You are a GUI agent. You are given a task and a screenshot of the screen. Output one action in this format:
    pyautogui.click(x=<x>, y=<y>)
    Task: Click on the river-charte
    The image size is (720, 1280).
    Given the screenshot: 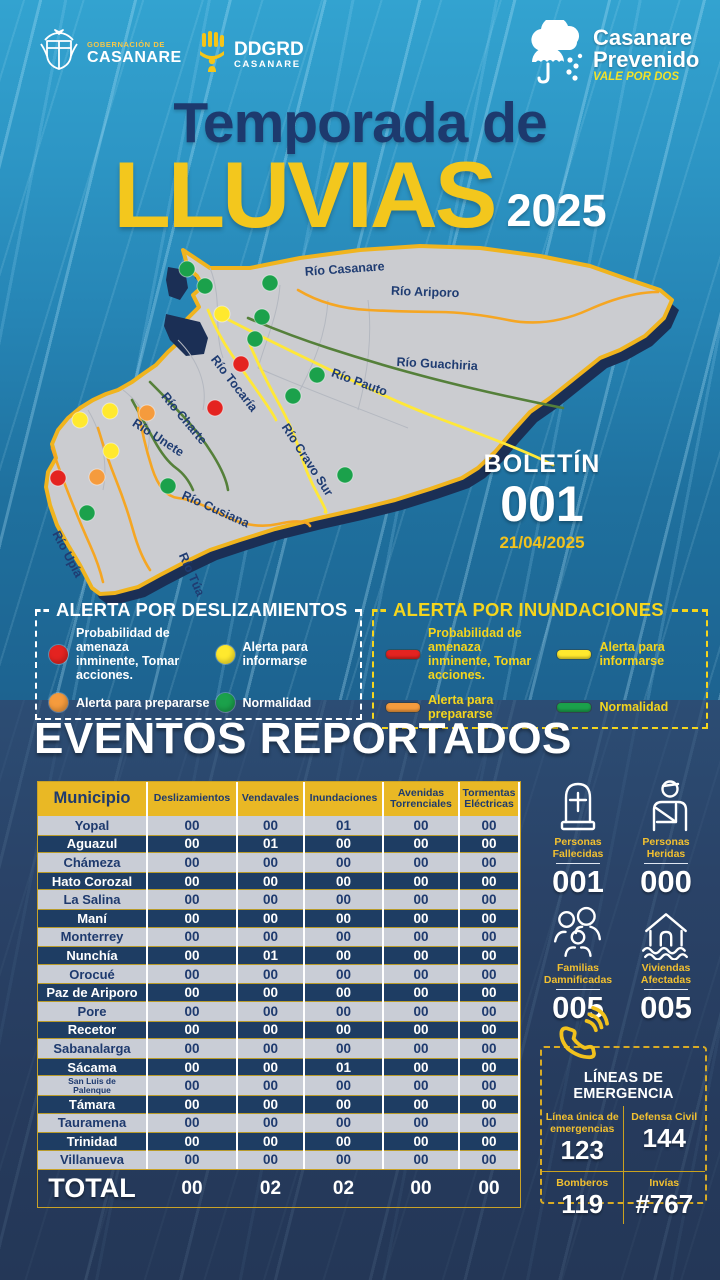 What is the action you would take?
    pyautogui.click(x=189, y=436)
    